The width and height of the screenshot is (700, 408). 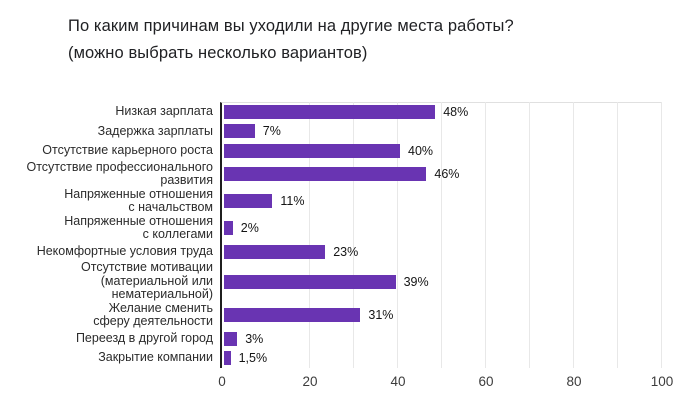 What do you see at coordinates (381, 315) in the screenshot?
I see `value-label: 31%` at bounding box center [381, 315].